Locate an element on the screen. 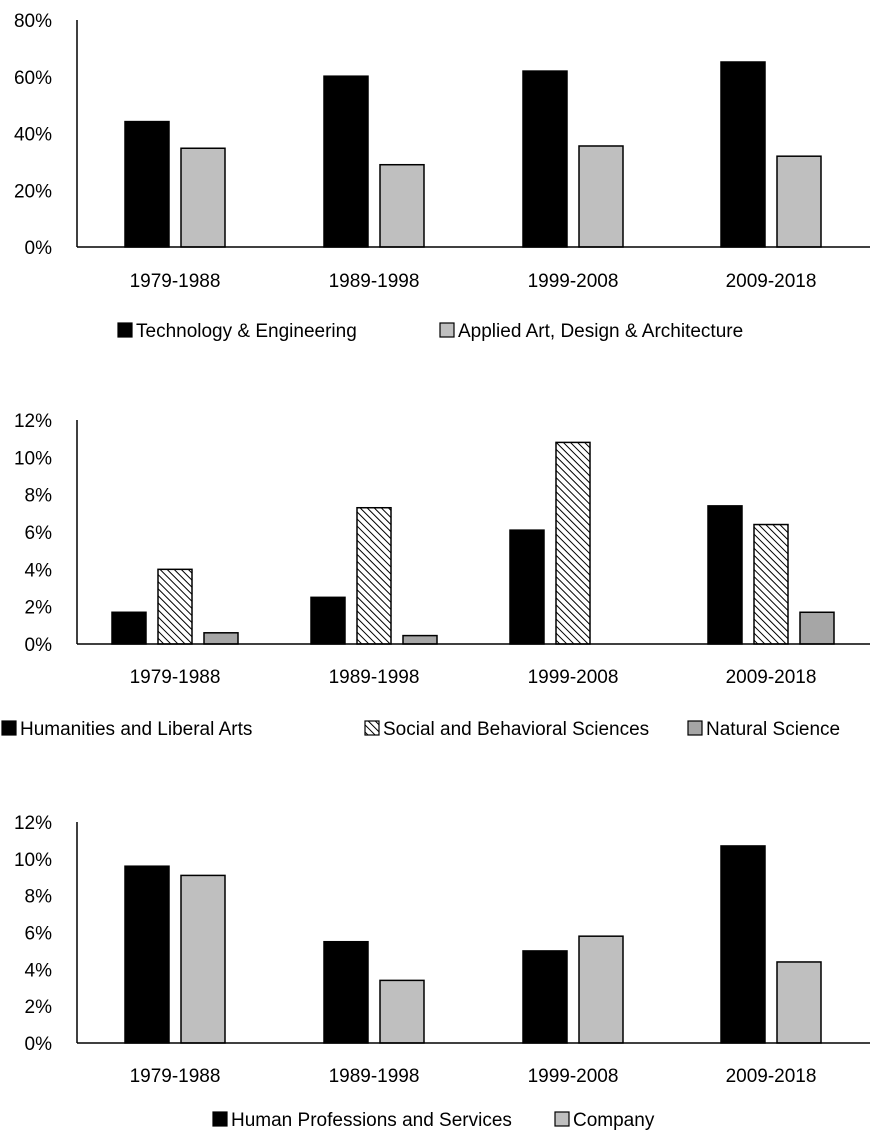 This screenshot has width=874, height=1135. bar-natural-science-2009-2018 is located at coordinates (817, 628).